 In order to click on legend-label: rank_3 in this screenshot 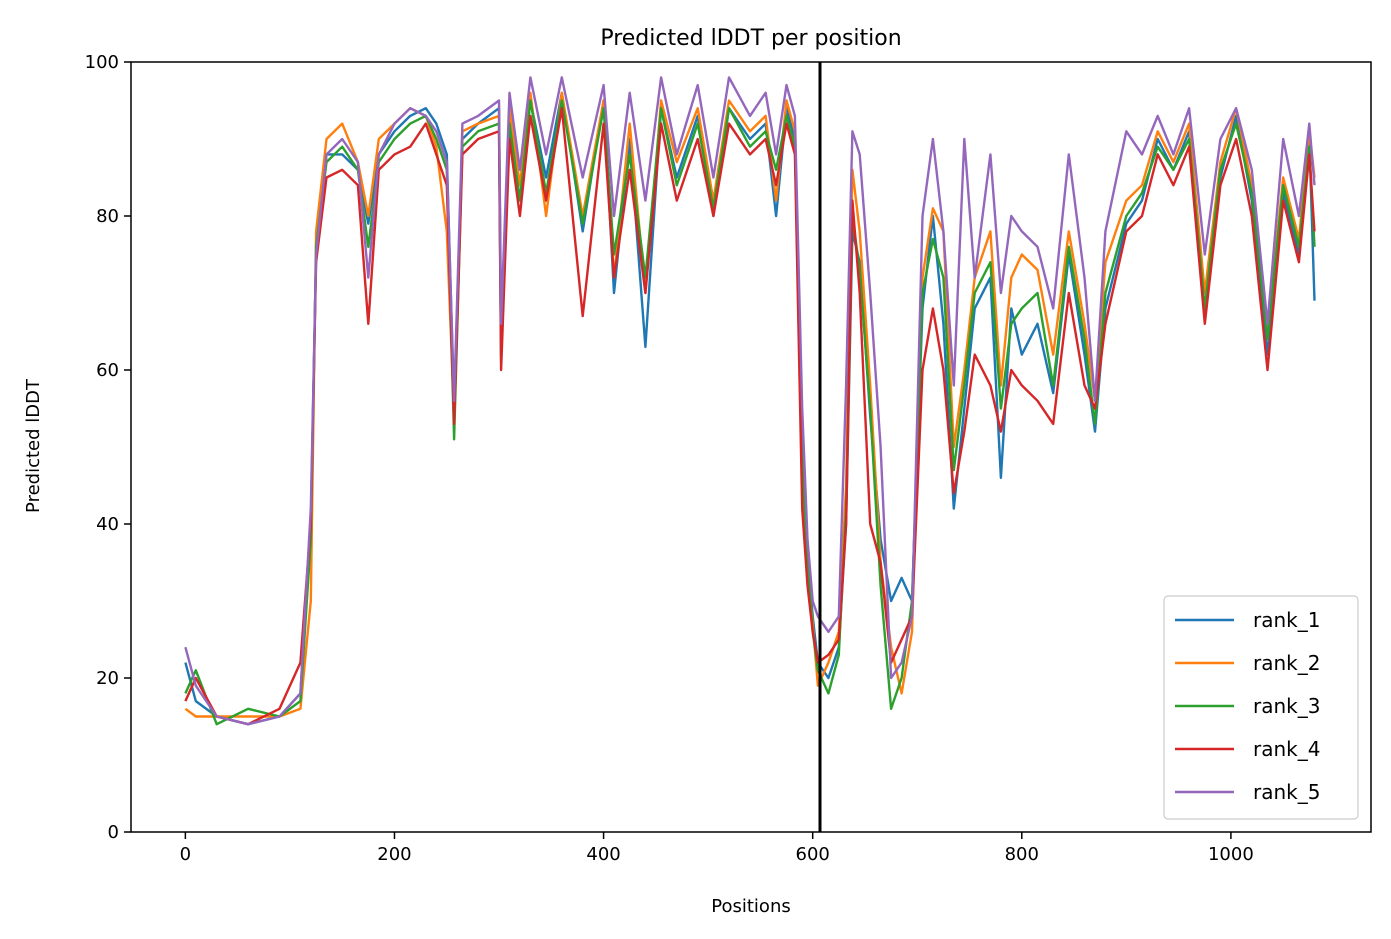, I will do `click(1286, 706)`.